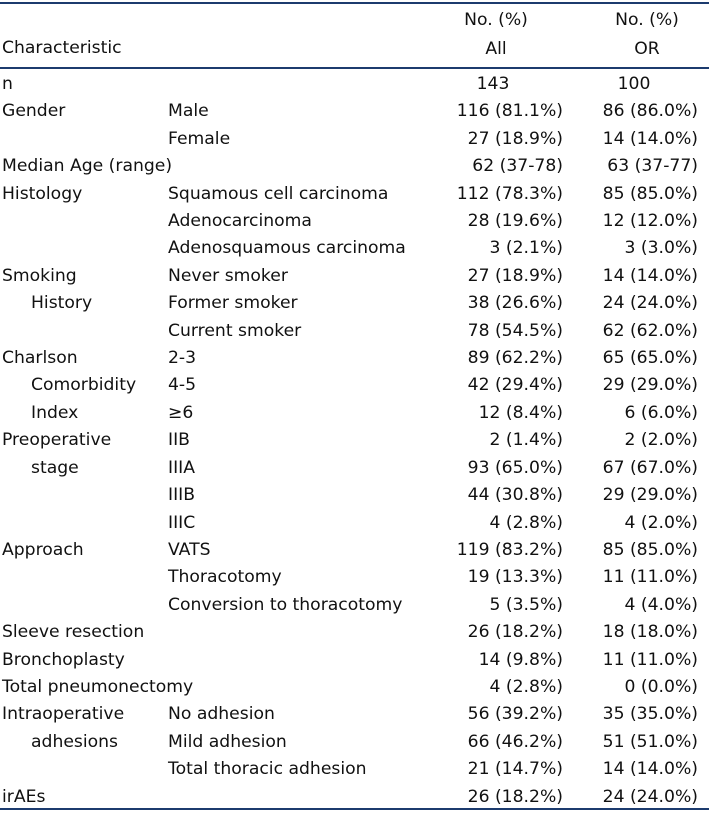 The height and width of the screenshot is (813, 709). I want to click on all-count-cell: 116 (81.1%), so click(509, 111).